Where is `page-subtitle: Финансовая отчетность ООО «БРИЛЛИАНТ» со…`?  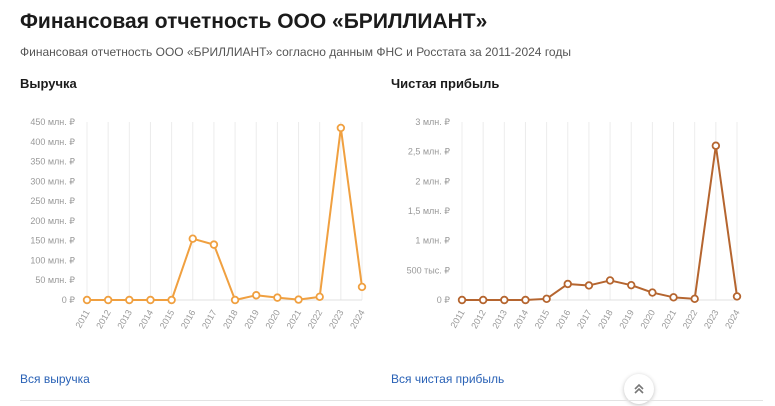
page-subtitle: Финансовая отчетность ООО «БРИЛЛИАНТ» со… is located at coordinates (295, 52).